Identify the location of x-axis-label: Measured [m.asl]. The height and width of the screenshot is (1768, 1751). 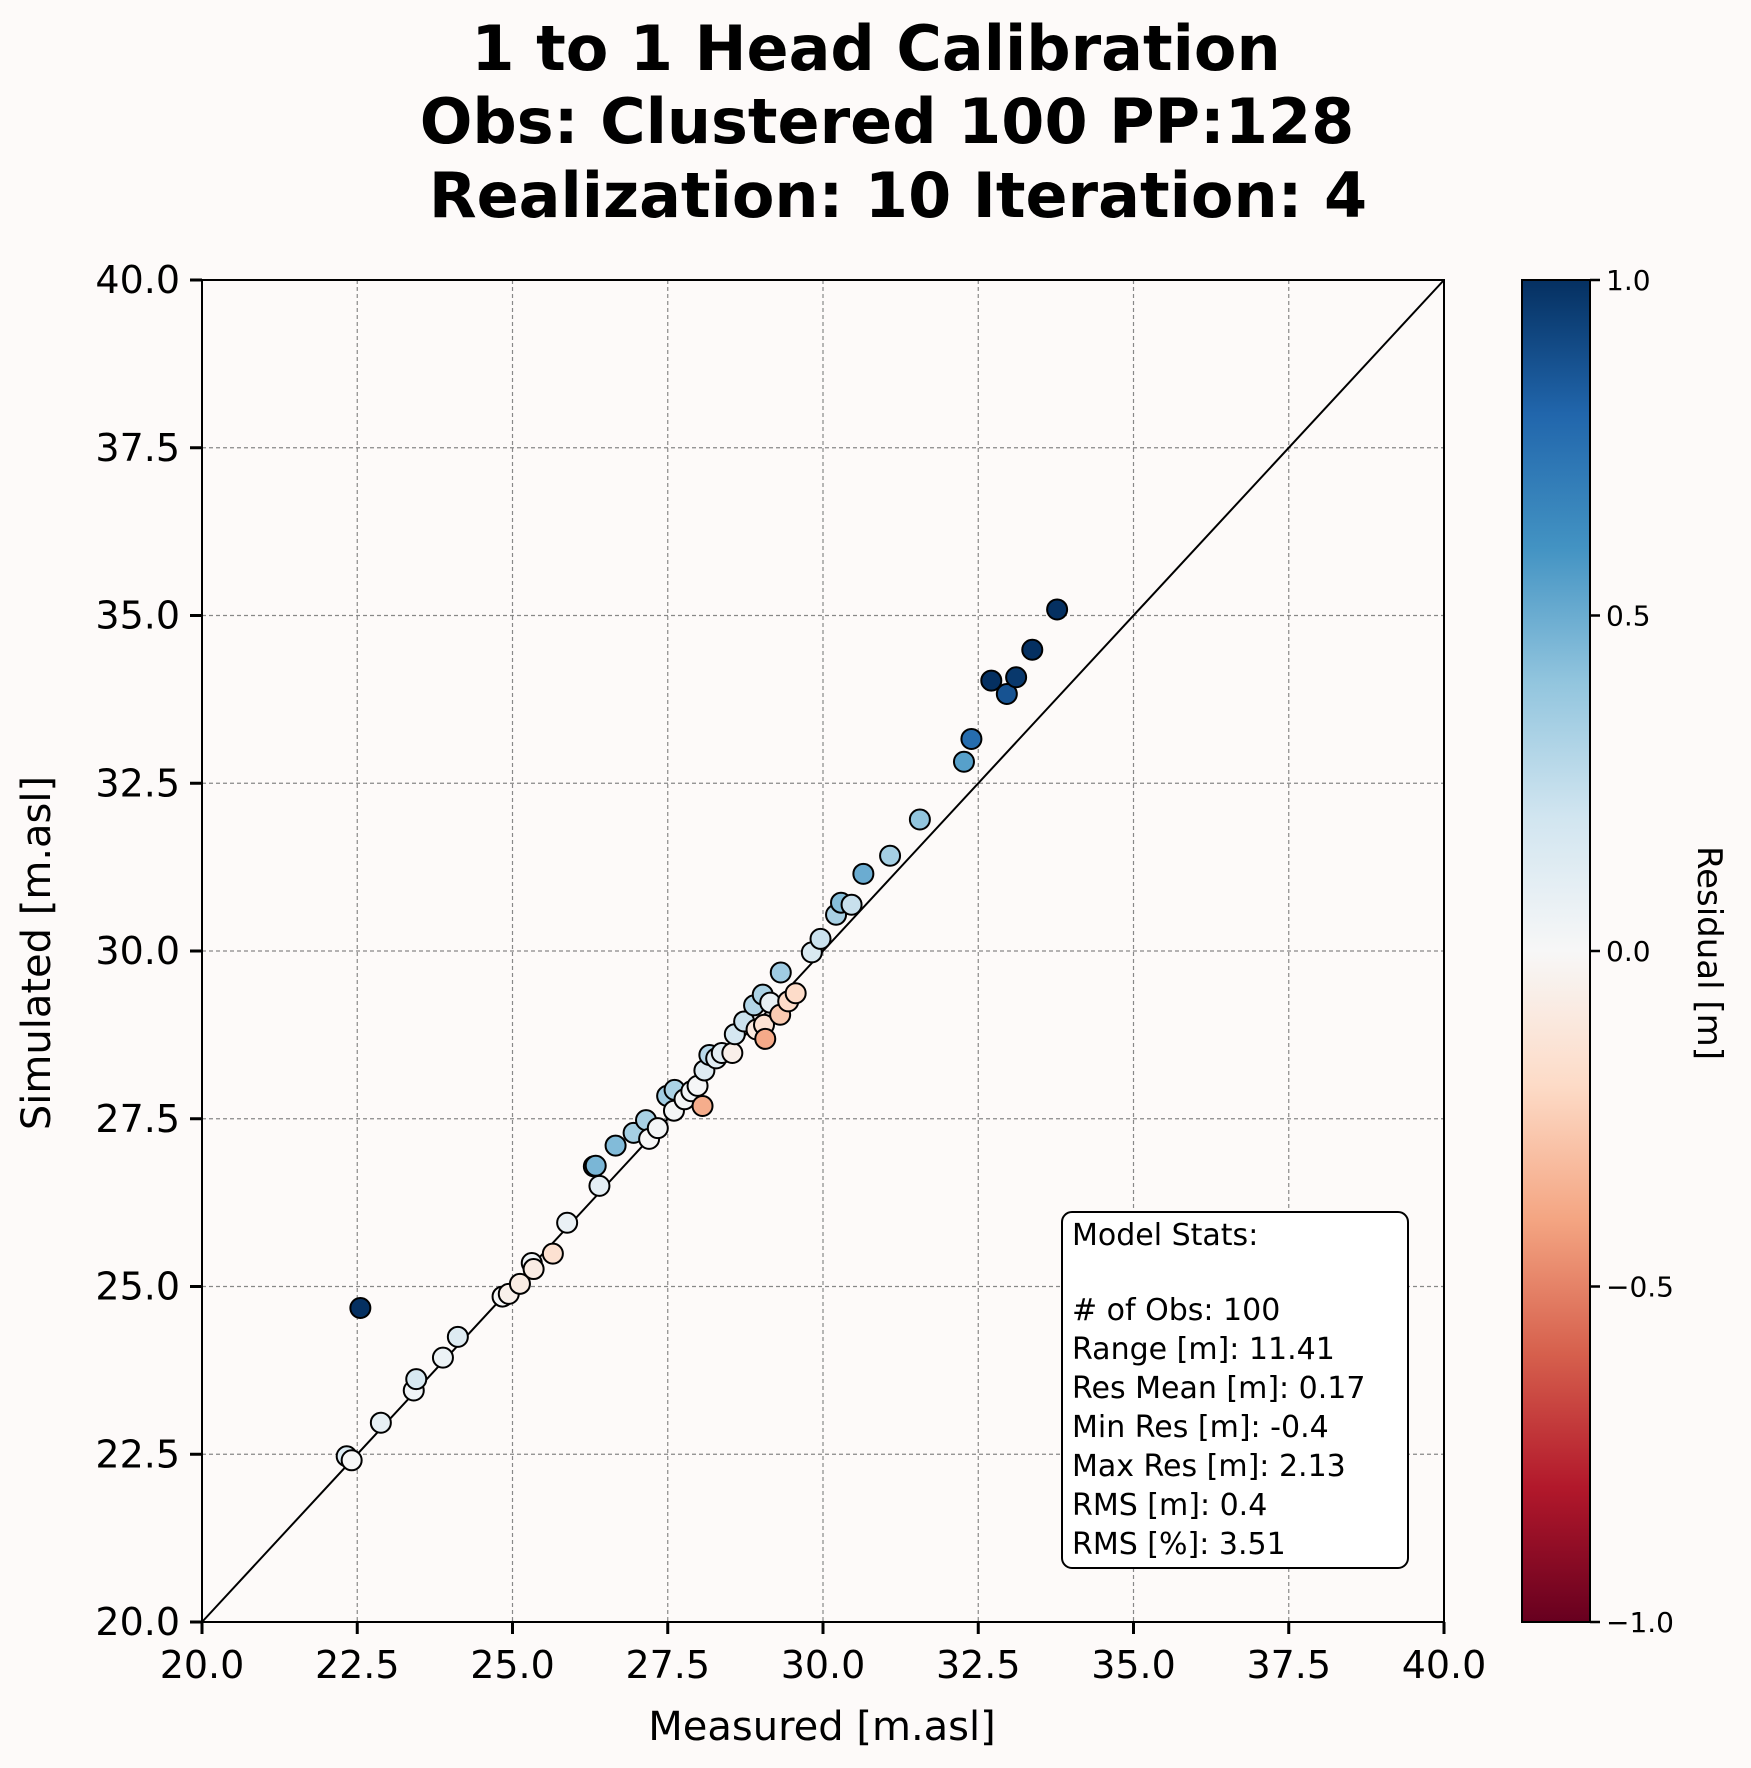
(821, 1727).